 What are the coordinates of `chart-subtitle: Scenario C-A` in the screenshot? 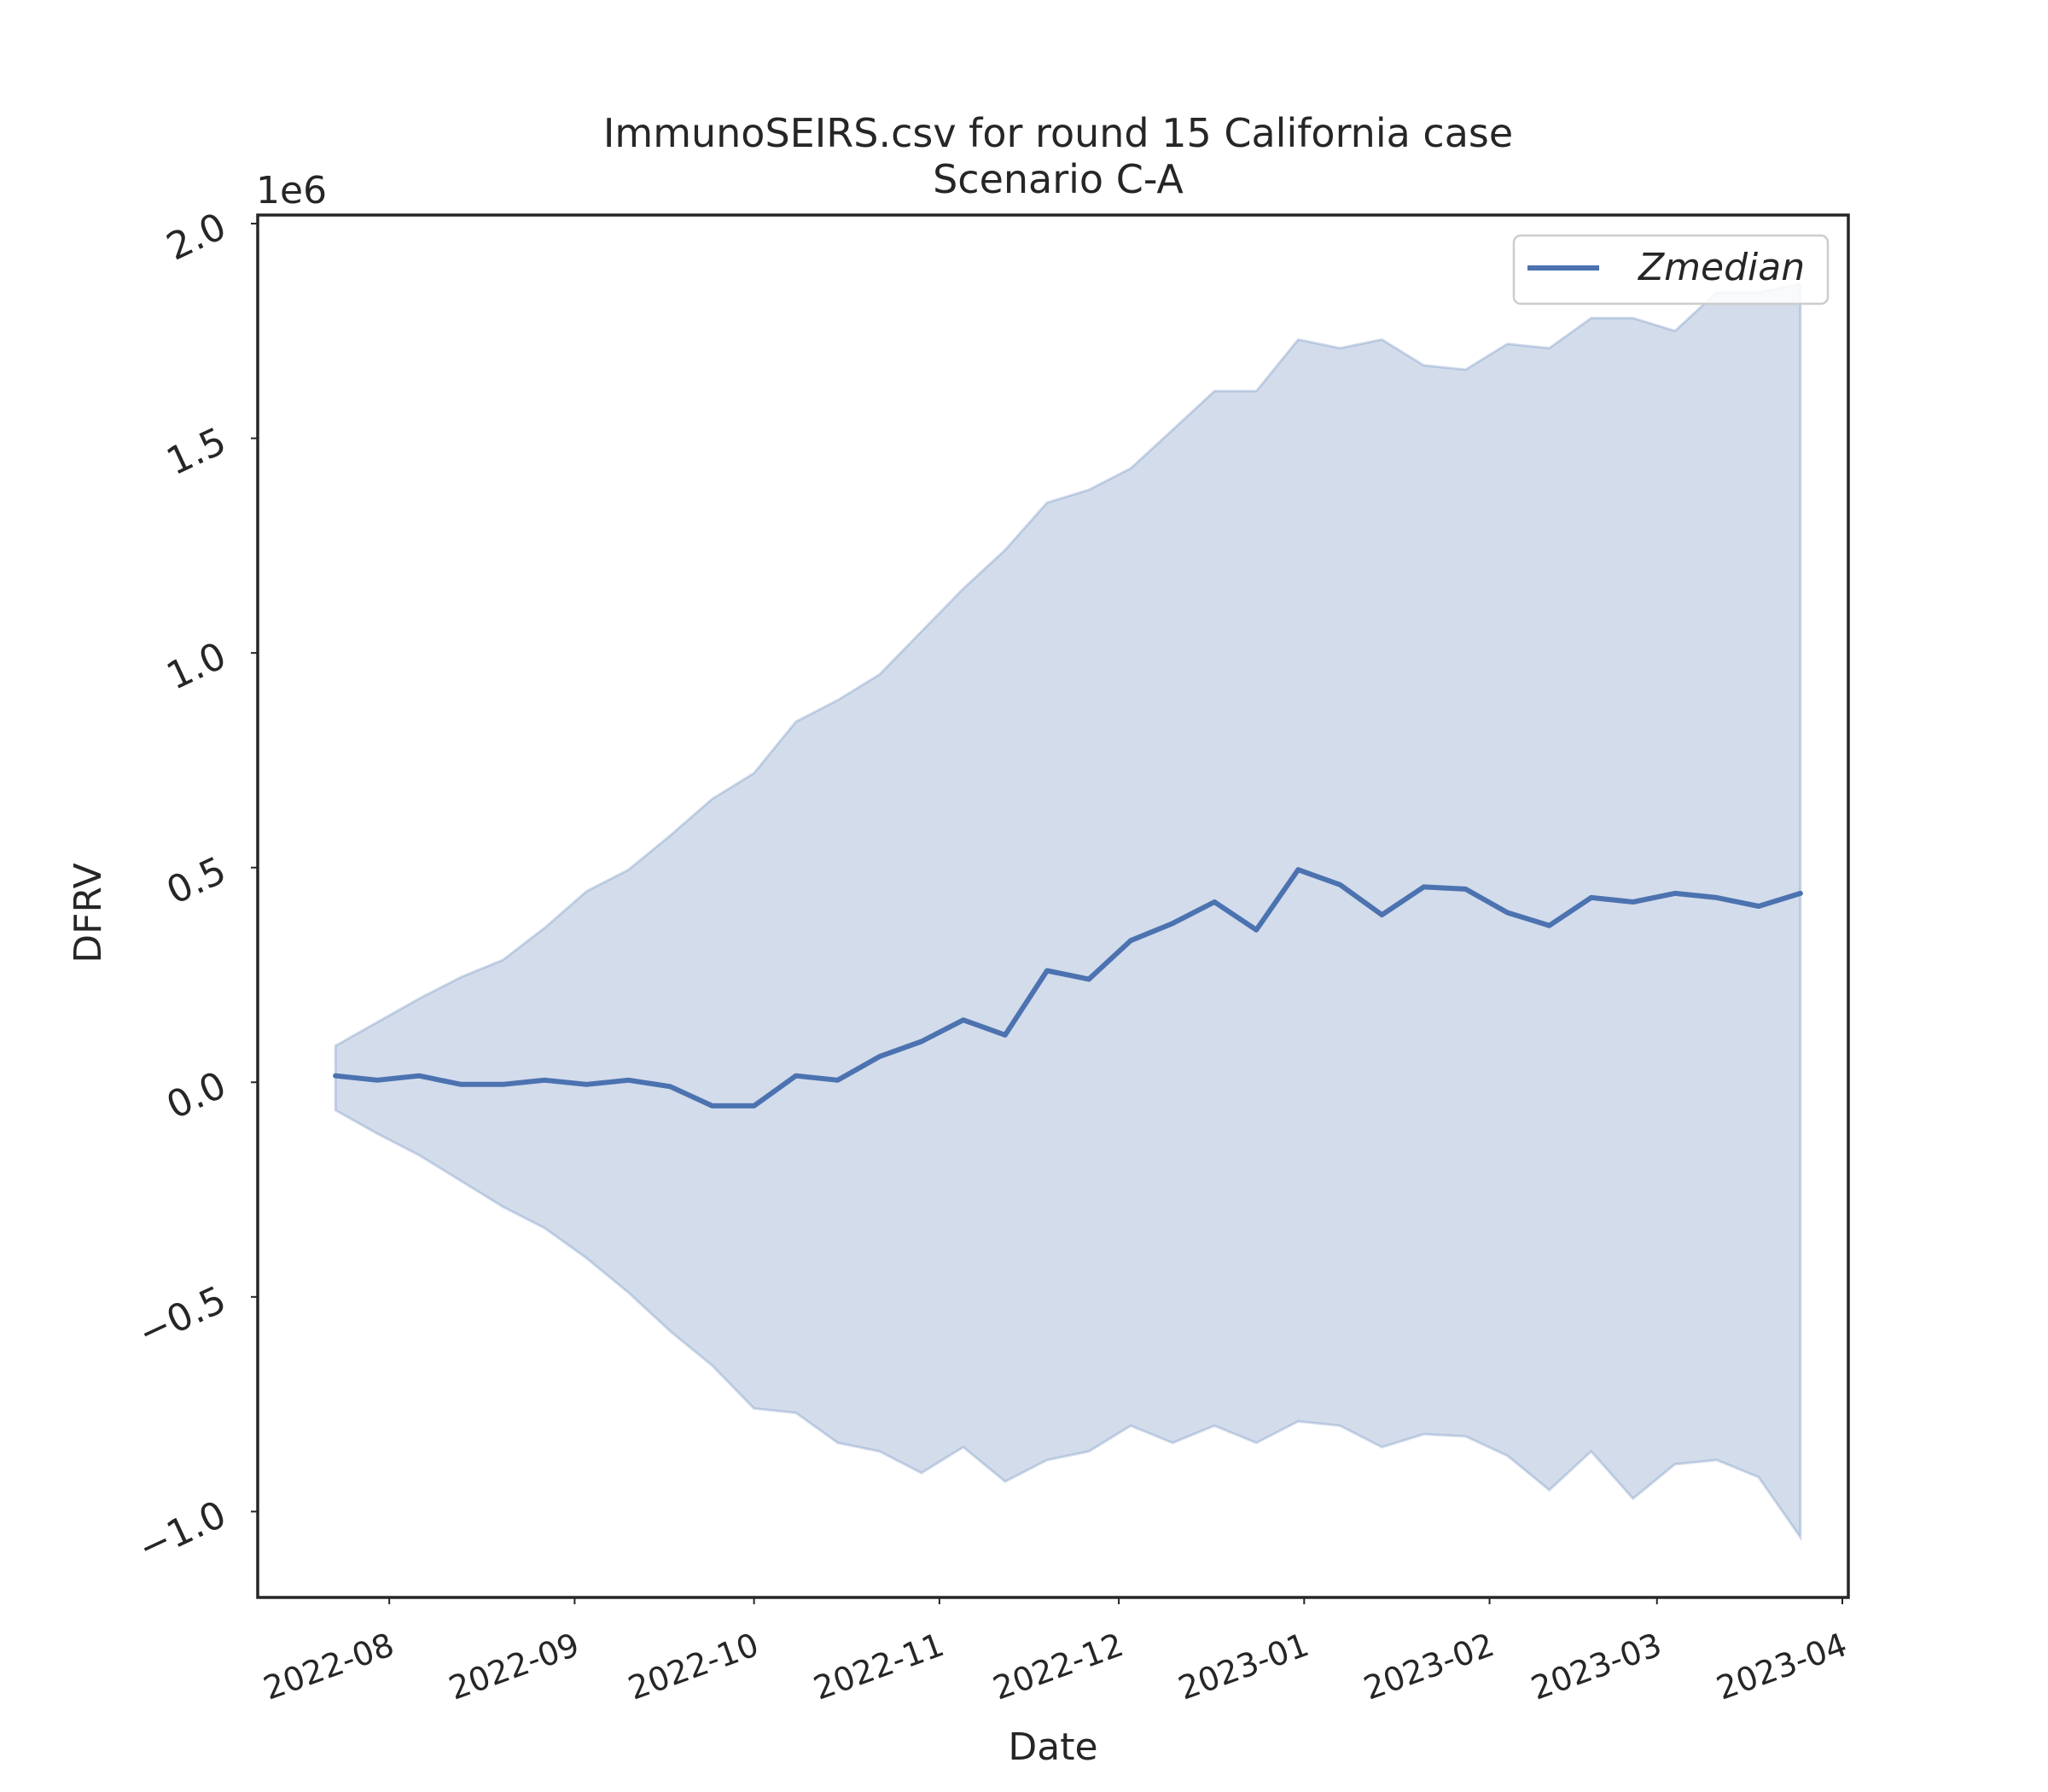 It's located at (1058, 179).